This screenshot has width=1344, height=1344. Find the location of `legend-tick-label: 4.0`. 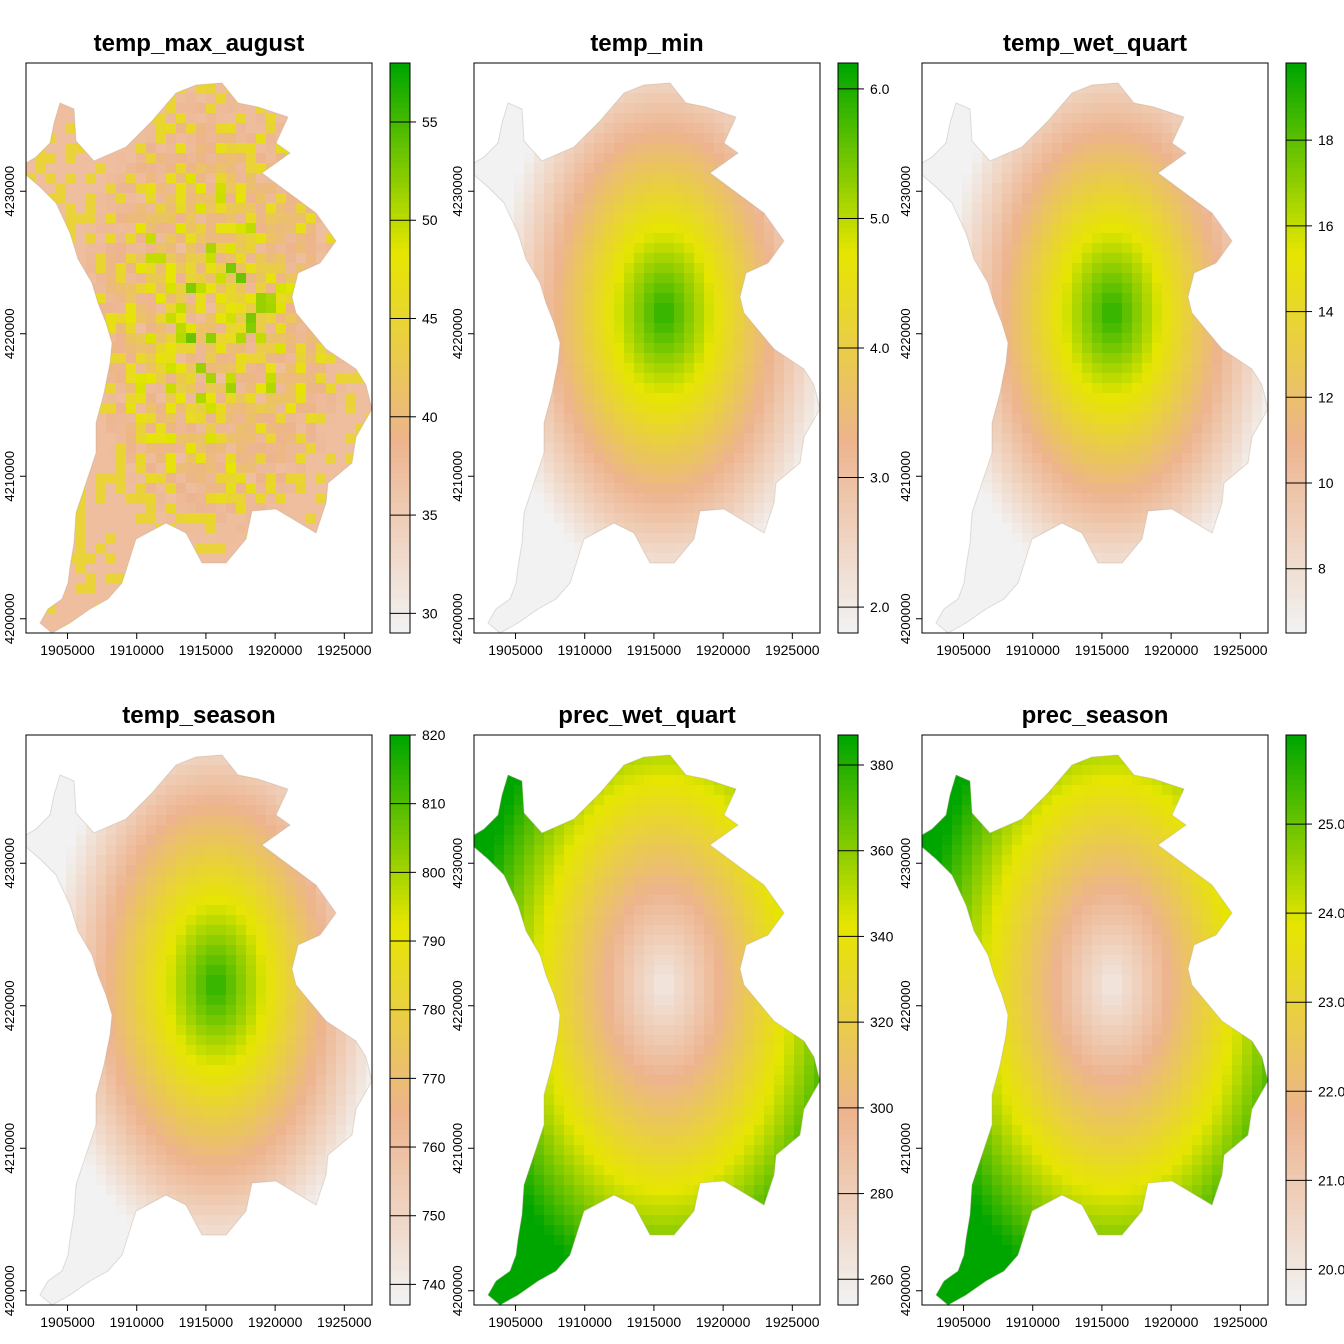

legend-tick-label: 4.0 is located at coordinates (880, 348).